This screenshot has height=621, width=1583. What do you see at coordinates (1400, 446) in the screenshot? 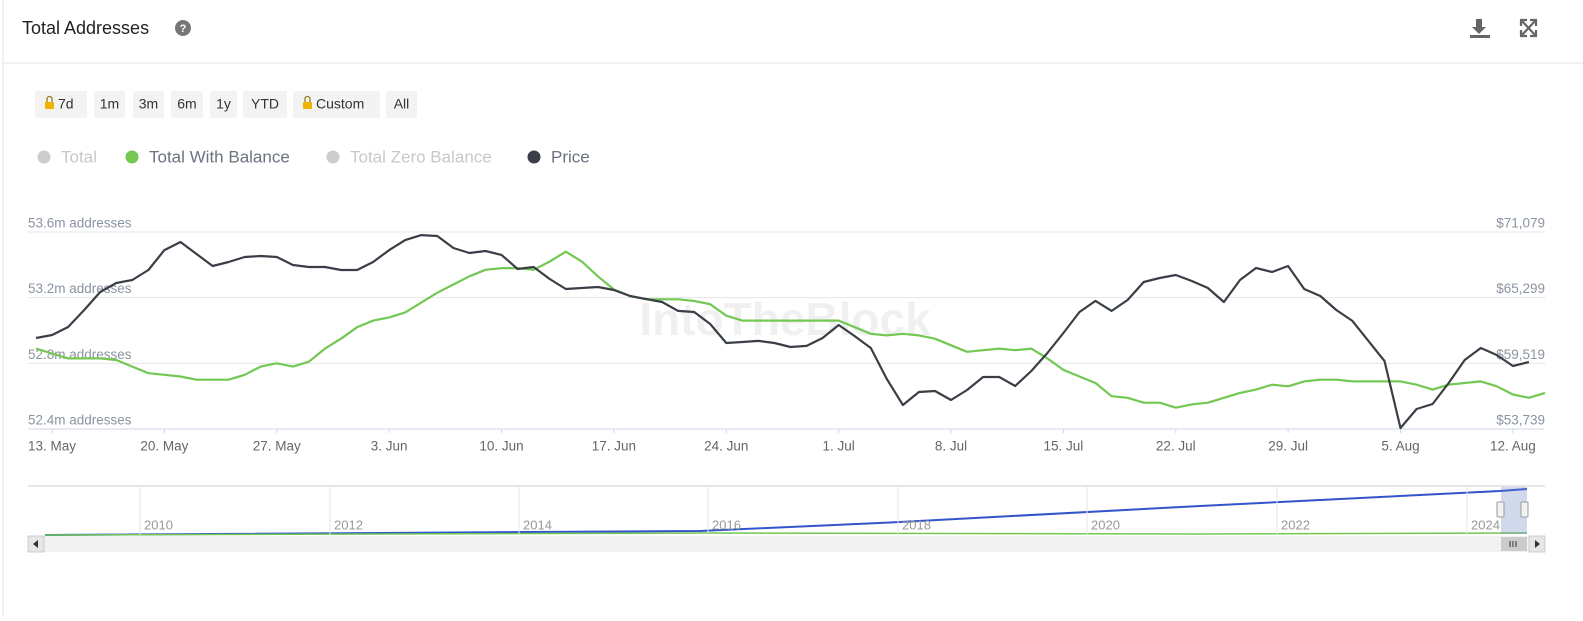
I see `x-tick-label: 5. Aug` at bounding box center [1400, 446].